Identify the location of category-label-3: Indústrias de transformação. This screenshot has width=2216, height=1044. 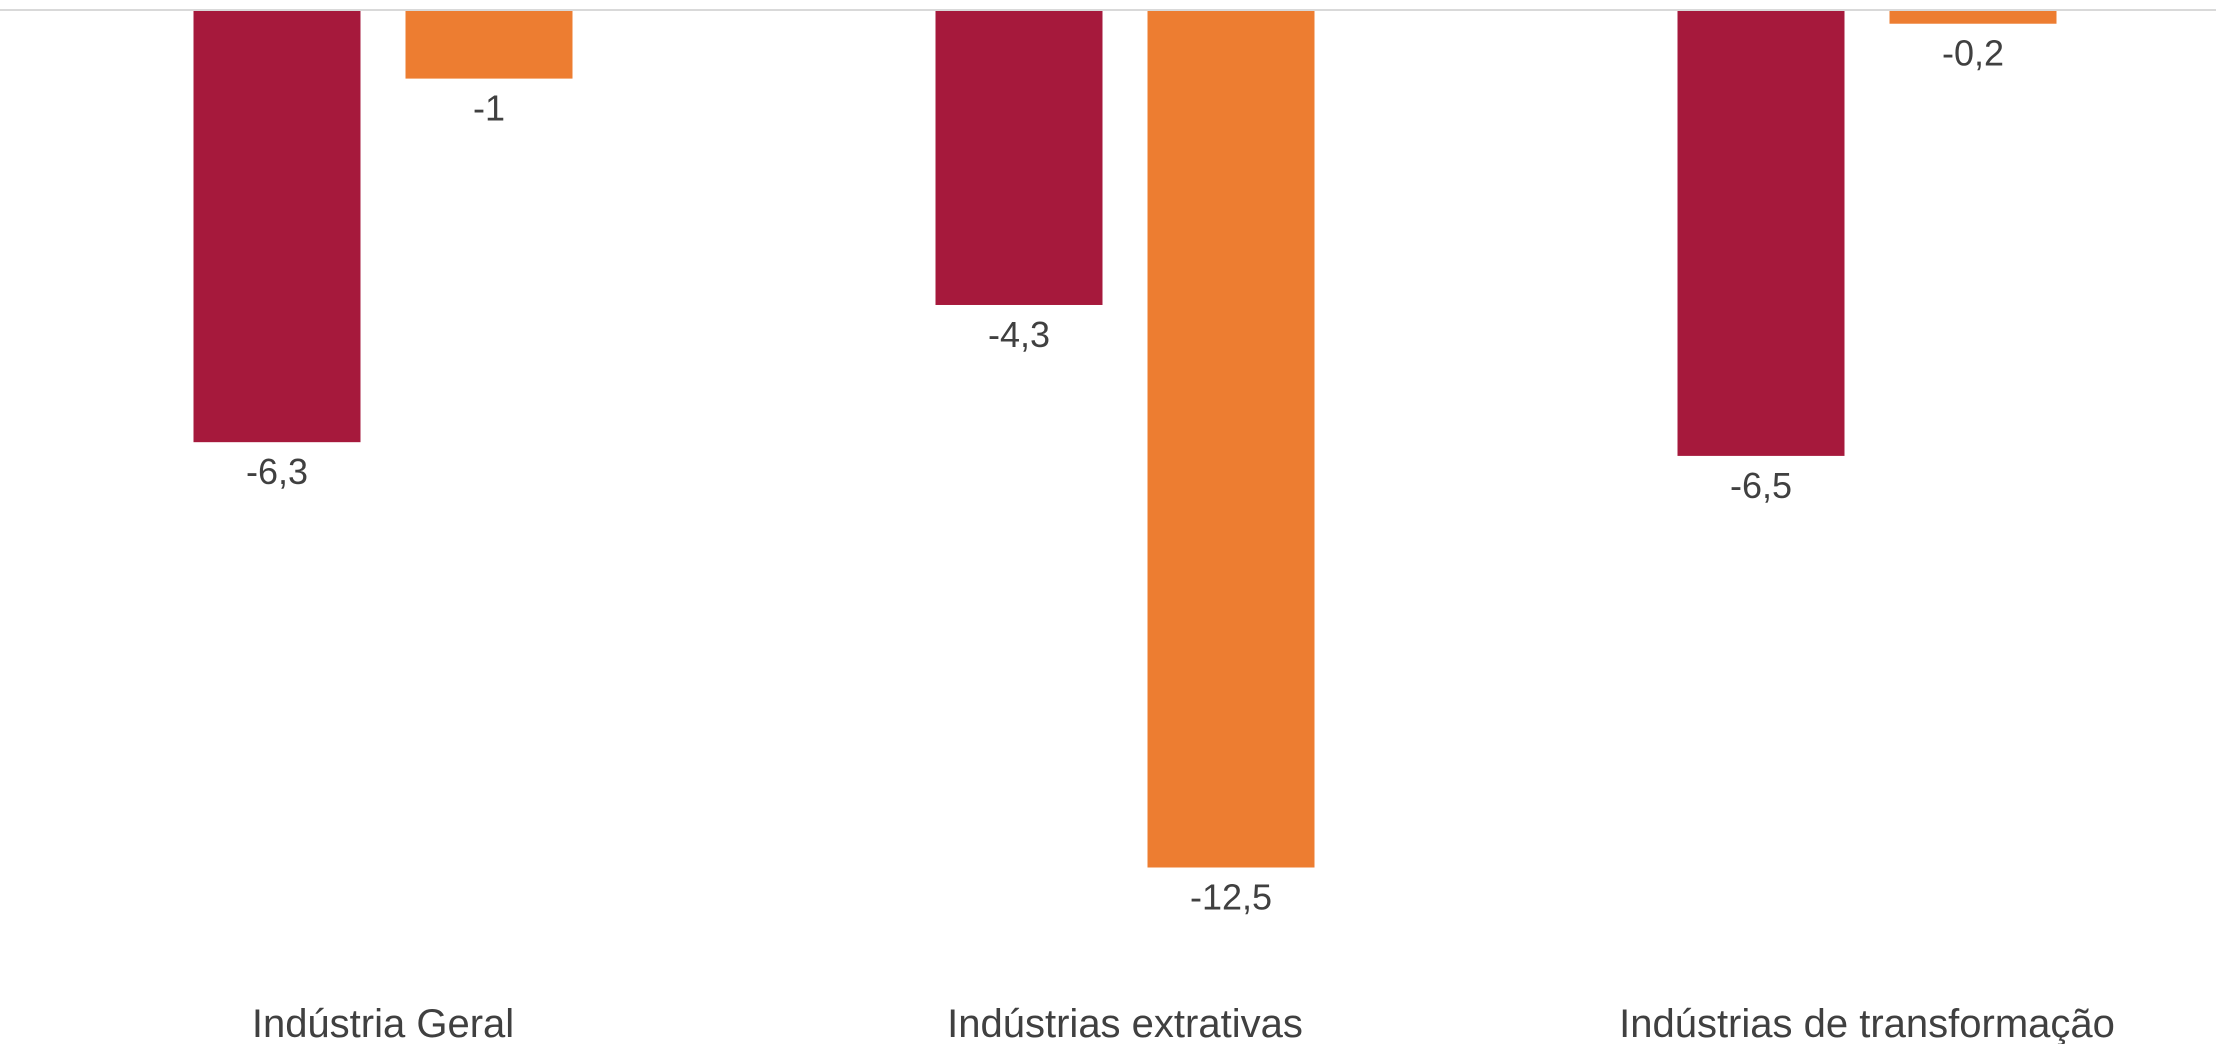
(1867, 1023).